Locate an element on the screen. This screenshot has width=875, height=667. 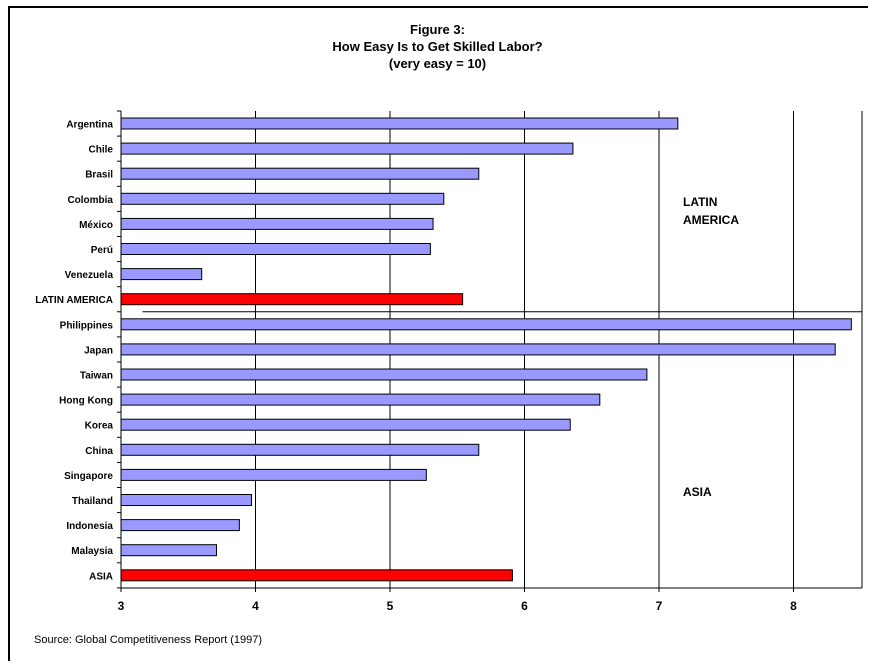
bar-chile is located at coordinates (347, 148).